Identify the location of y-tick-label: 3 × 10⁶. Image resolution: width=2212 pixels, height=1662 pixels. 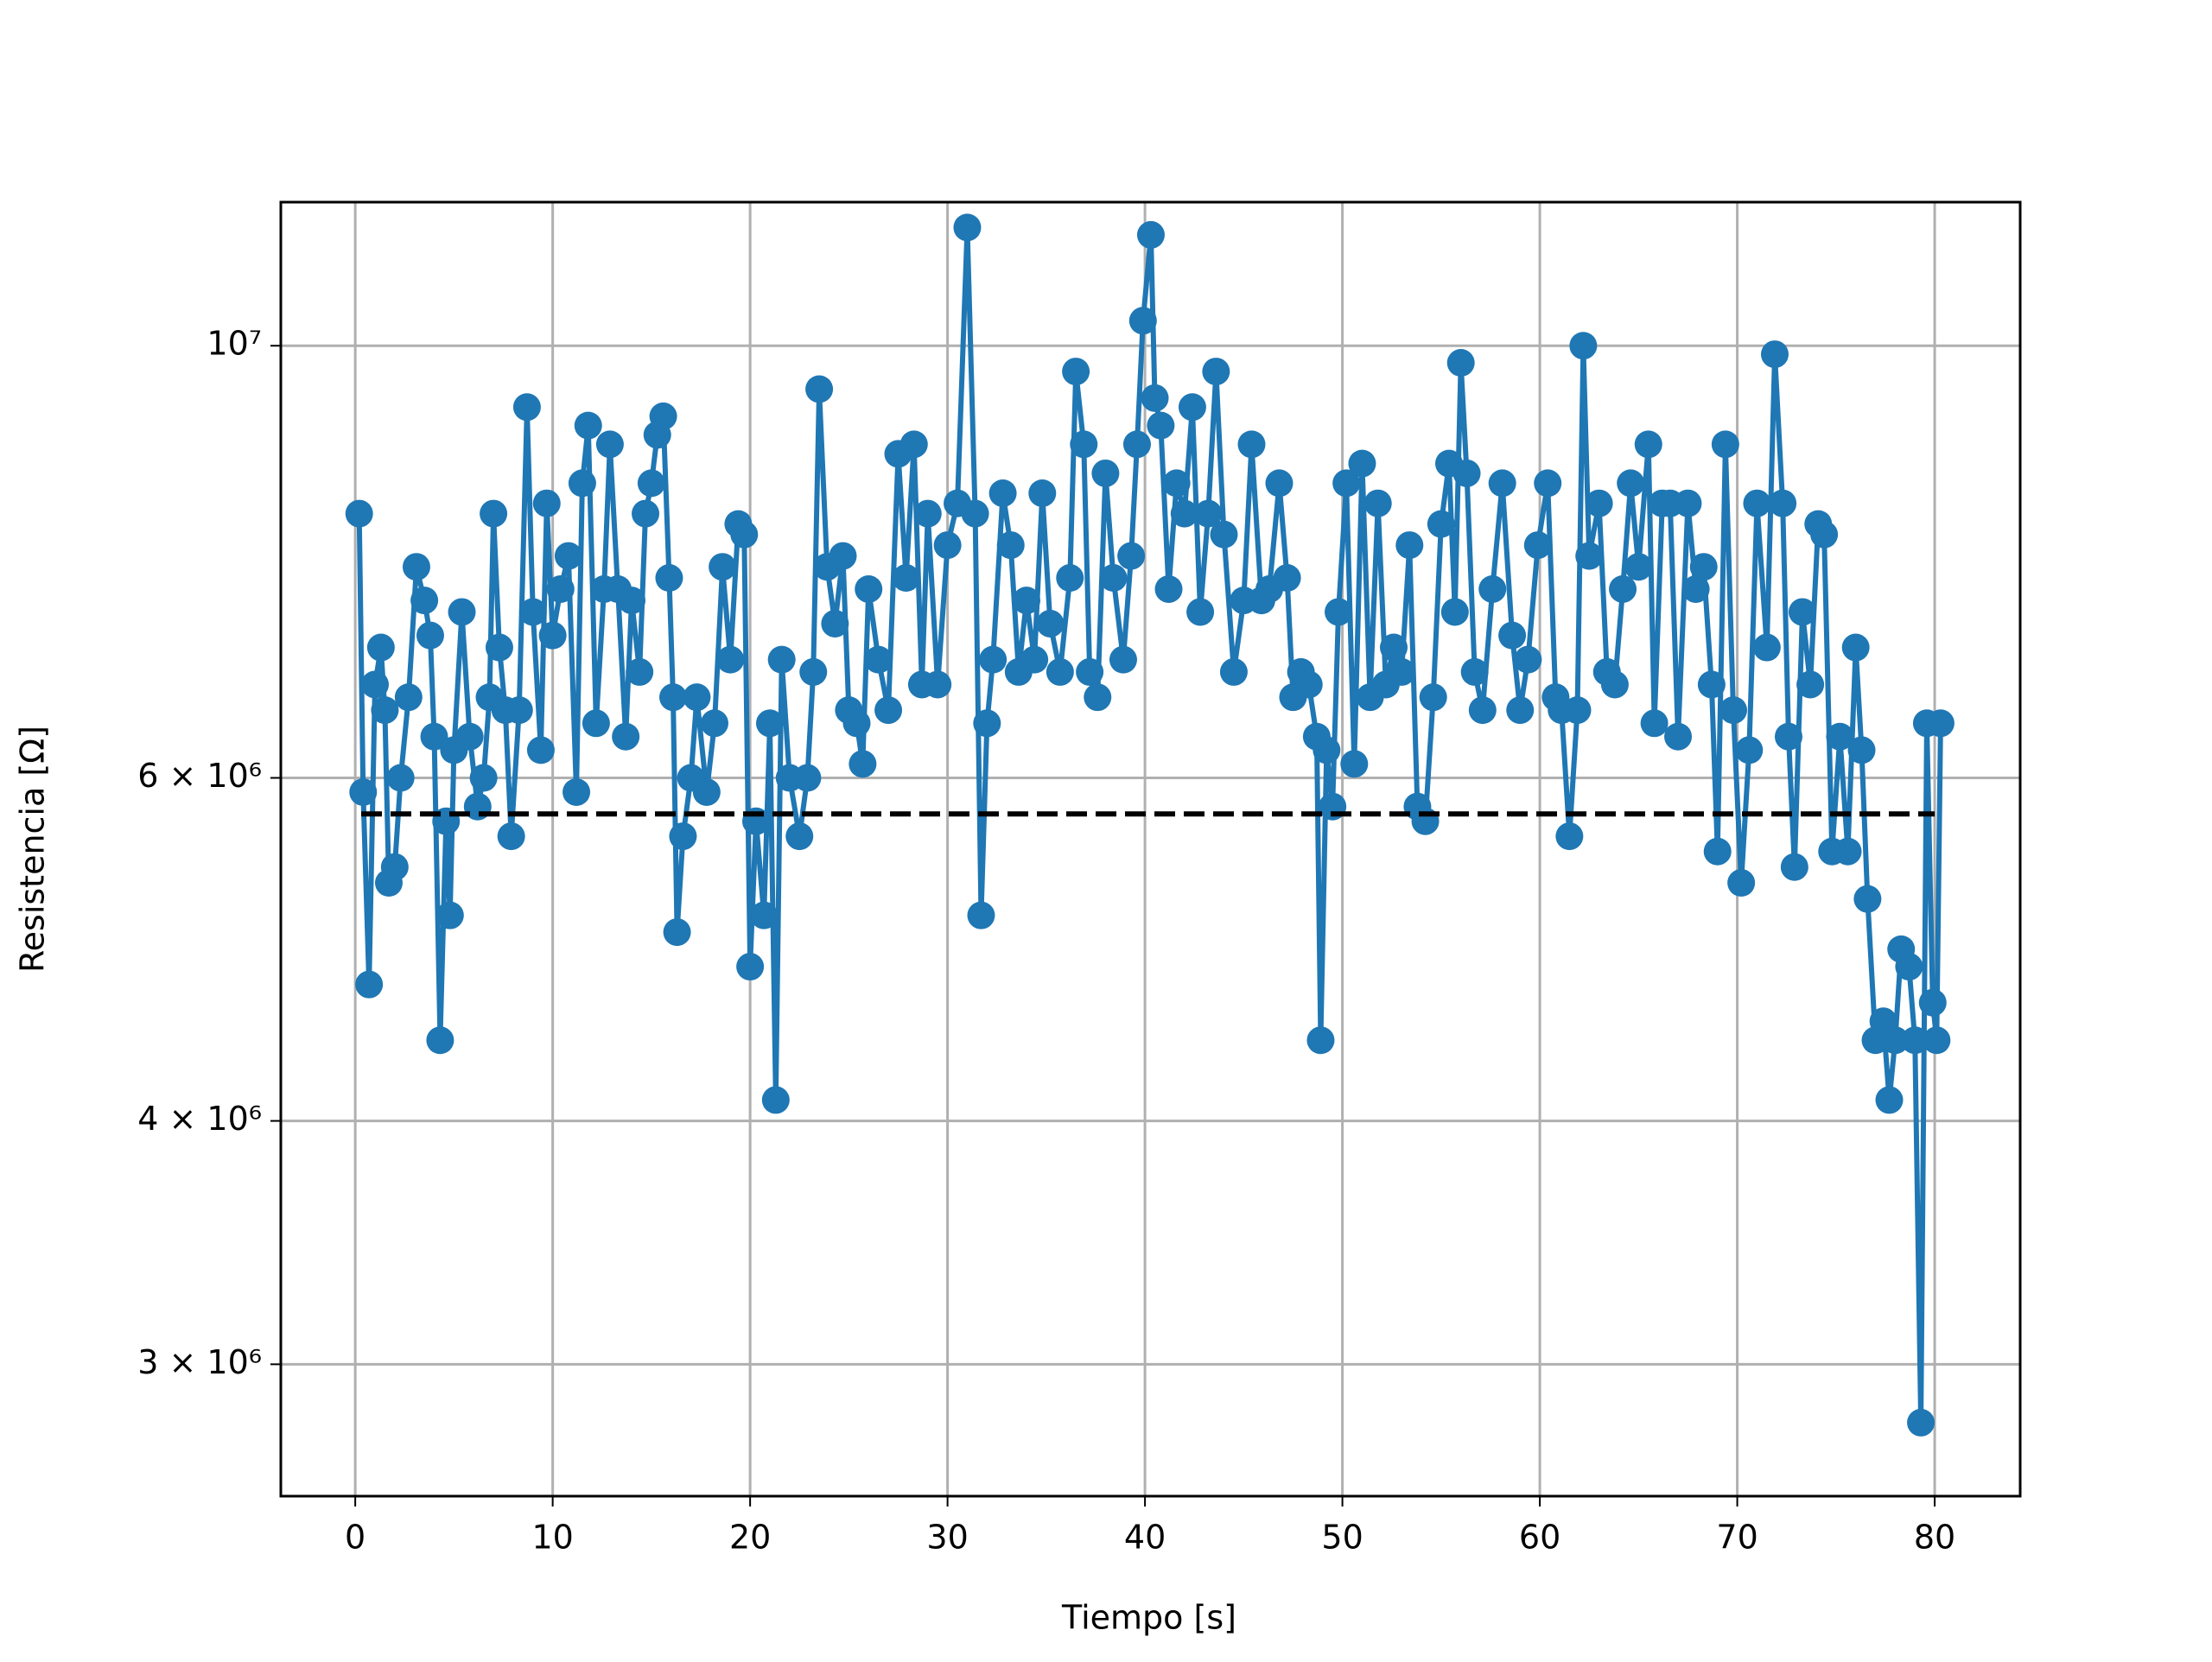
(199, 1362).